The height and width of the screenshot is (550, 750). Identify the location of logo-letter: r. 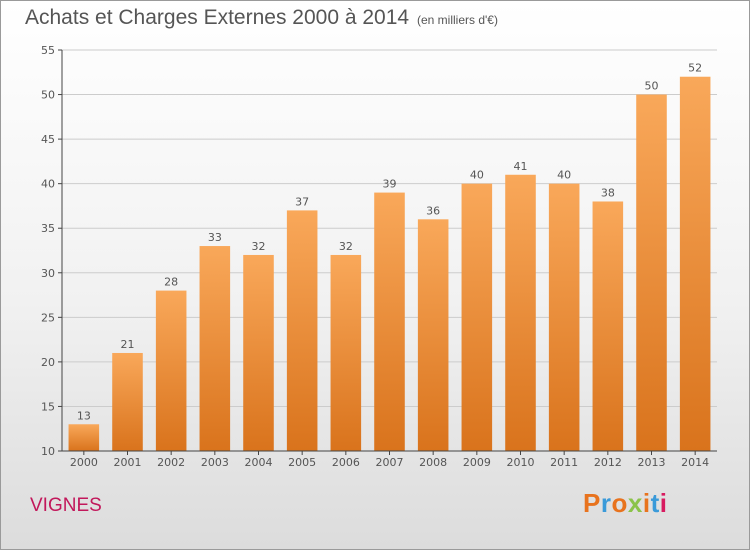
(606, 503).